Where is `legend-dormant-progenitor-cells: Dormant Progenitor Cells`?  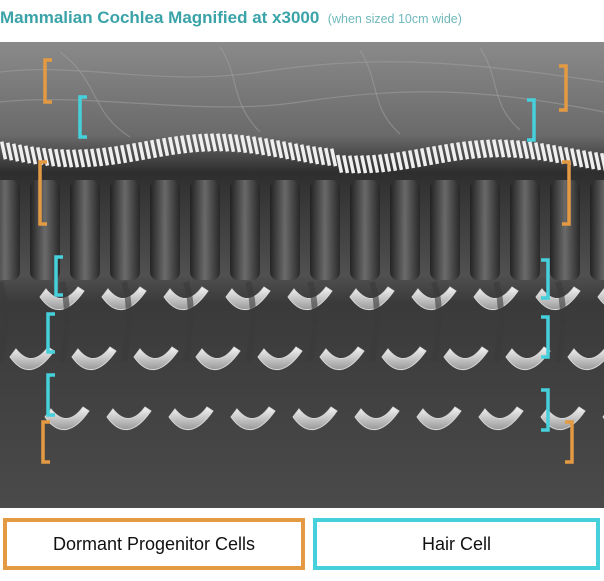
legend-dormant-progenitor-cells: Dormant Progenitor Cells is located at coordinates (154, 544).